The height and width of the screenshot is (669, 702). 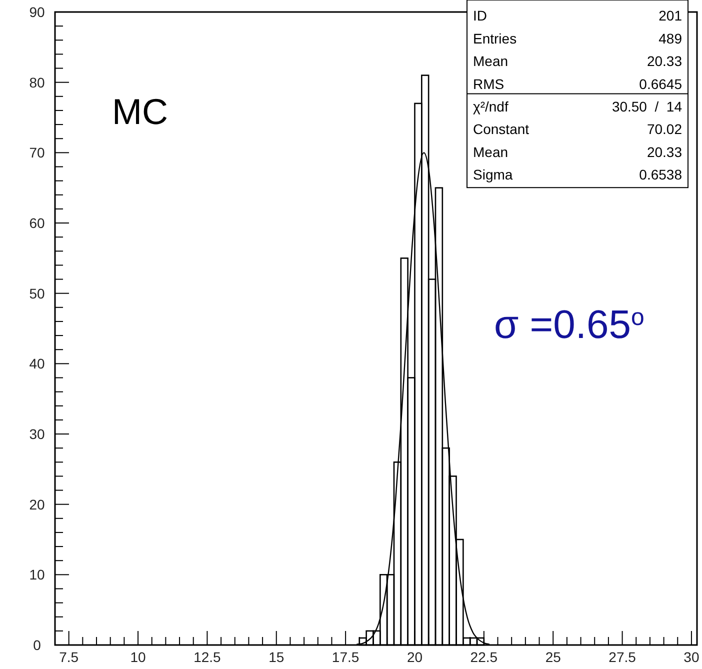 What do you see at coordinates (346, 657) in the screenshot?
I see `x-tick-label: 17.5` at bounding box center [346, 657].